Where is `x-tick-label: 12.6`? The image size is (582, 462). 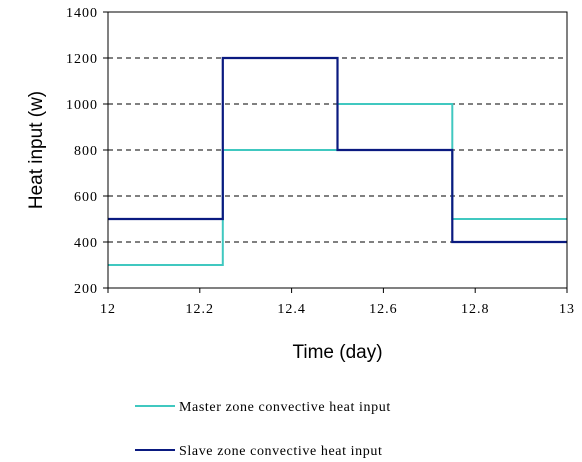
x-tick-label: 12.6 is located at coordinates (383, 309).